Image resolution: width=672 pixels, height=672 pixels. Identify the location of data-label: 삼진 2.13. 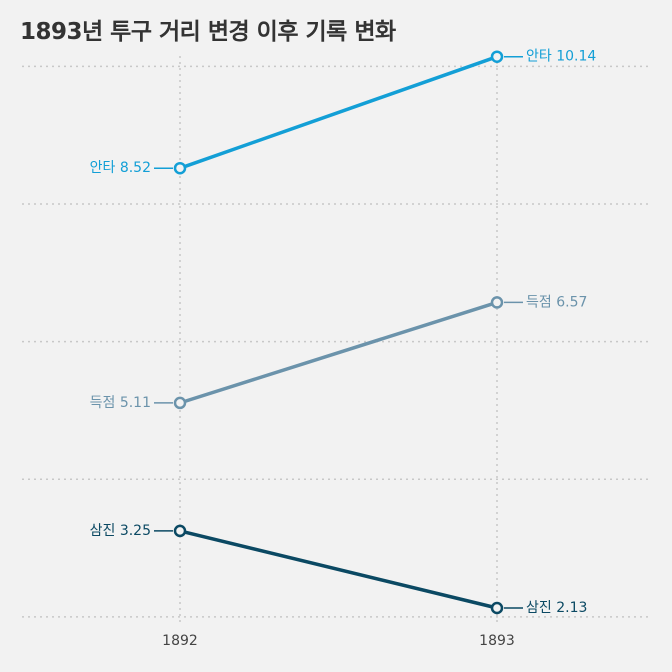
(556, 608).